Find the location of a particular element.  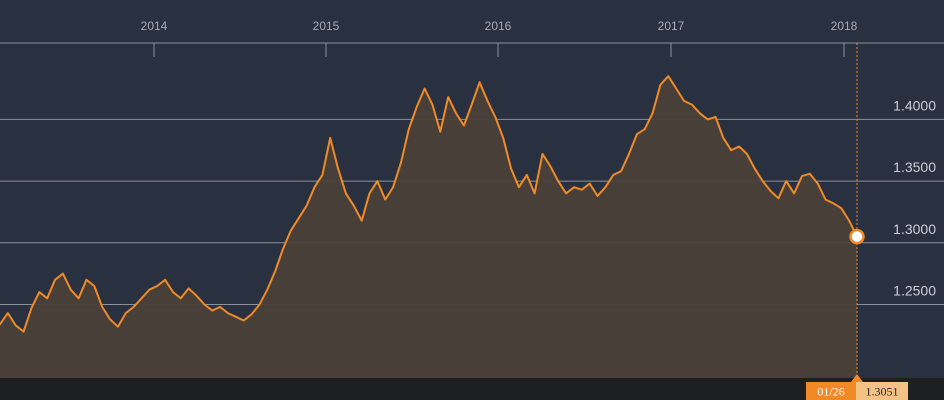

tooltip-date: 01/26 is located at coordinates (830, 392).